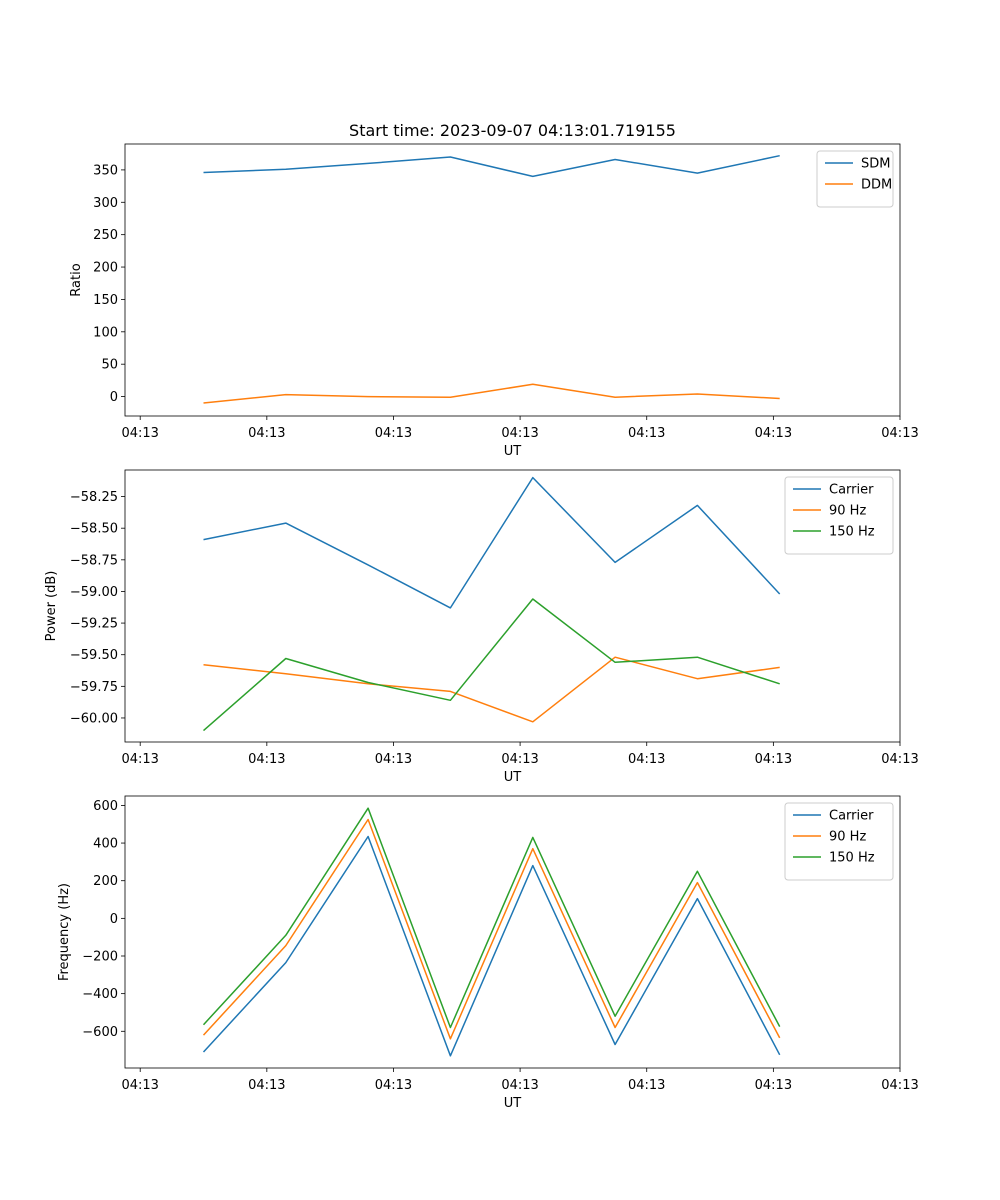  Describe the element at coordinates (94, 560) in the screenshot. I see `y-tick-label: −58.75` at that location.